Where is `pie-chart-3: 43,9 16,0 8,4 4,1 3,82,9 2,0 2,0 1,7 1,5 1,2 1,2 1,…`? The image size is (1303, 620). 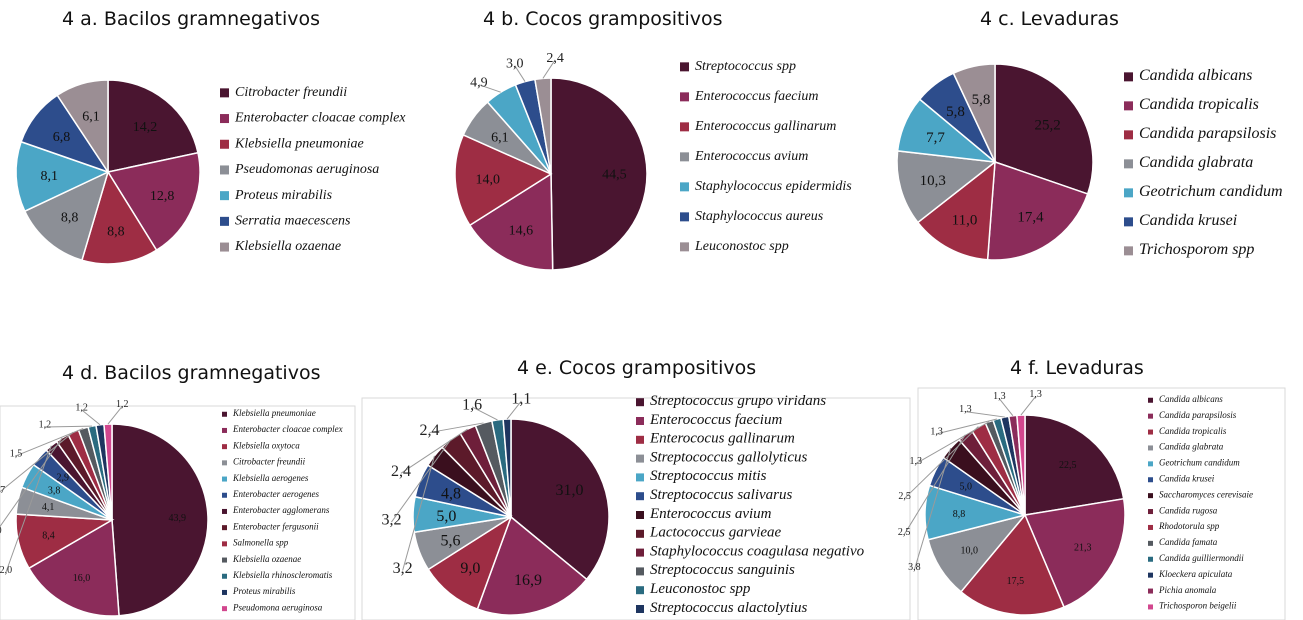
pie-chart-3: 43,9 16,0 8,4 4,1 3,82,9 2,0 2,0 1,7 1,5 1,2 1,2 1,… is located at coordinates (178, 509).